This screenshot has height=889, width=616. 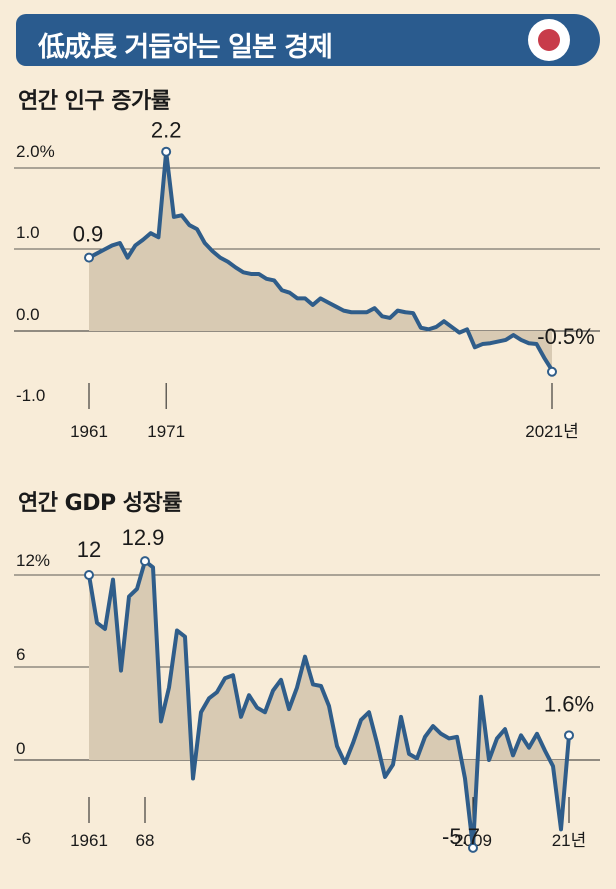 What do you see at coordinates (551, 431) in the screenshot?
I see `x-tick-label: 2021년` at bounding box center [551, 431].